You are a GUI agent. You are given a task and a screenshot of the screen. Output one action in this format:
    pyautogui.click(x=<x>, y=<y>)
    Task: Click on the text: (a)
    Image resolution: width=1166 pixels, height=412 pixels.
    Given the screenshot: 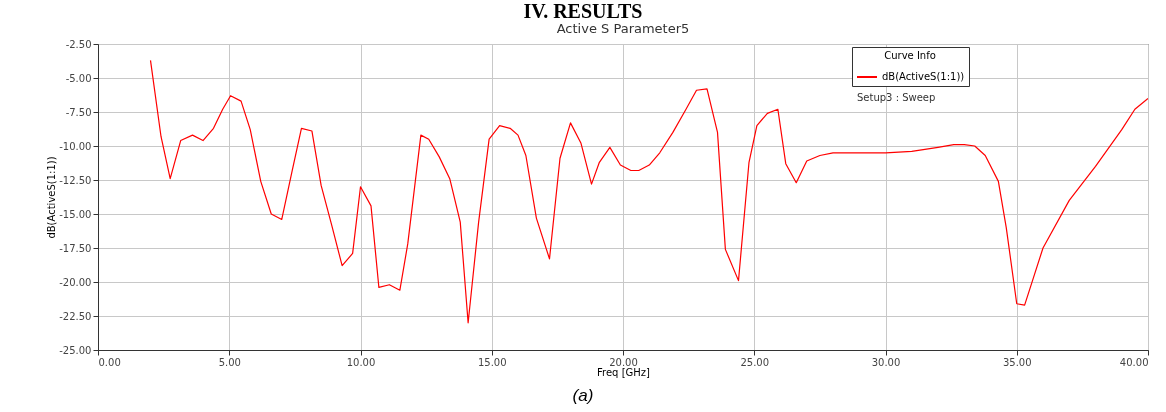 What is the action you would take?
    pyautogui.click(x=583, y=396)
    